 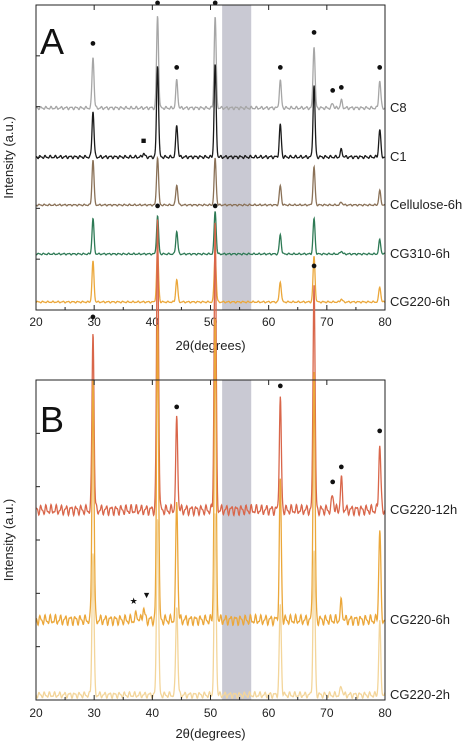 I want to click on panel-letter: B, so click(x=52, y=419).